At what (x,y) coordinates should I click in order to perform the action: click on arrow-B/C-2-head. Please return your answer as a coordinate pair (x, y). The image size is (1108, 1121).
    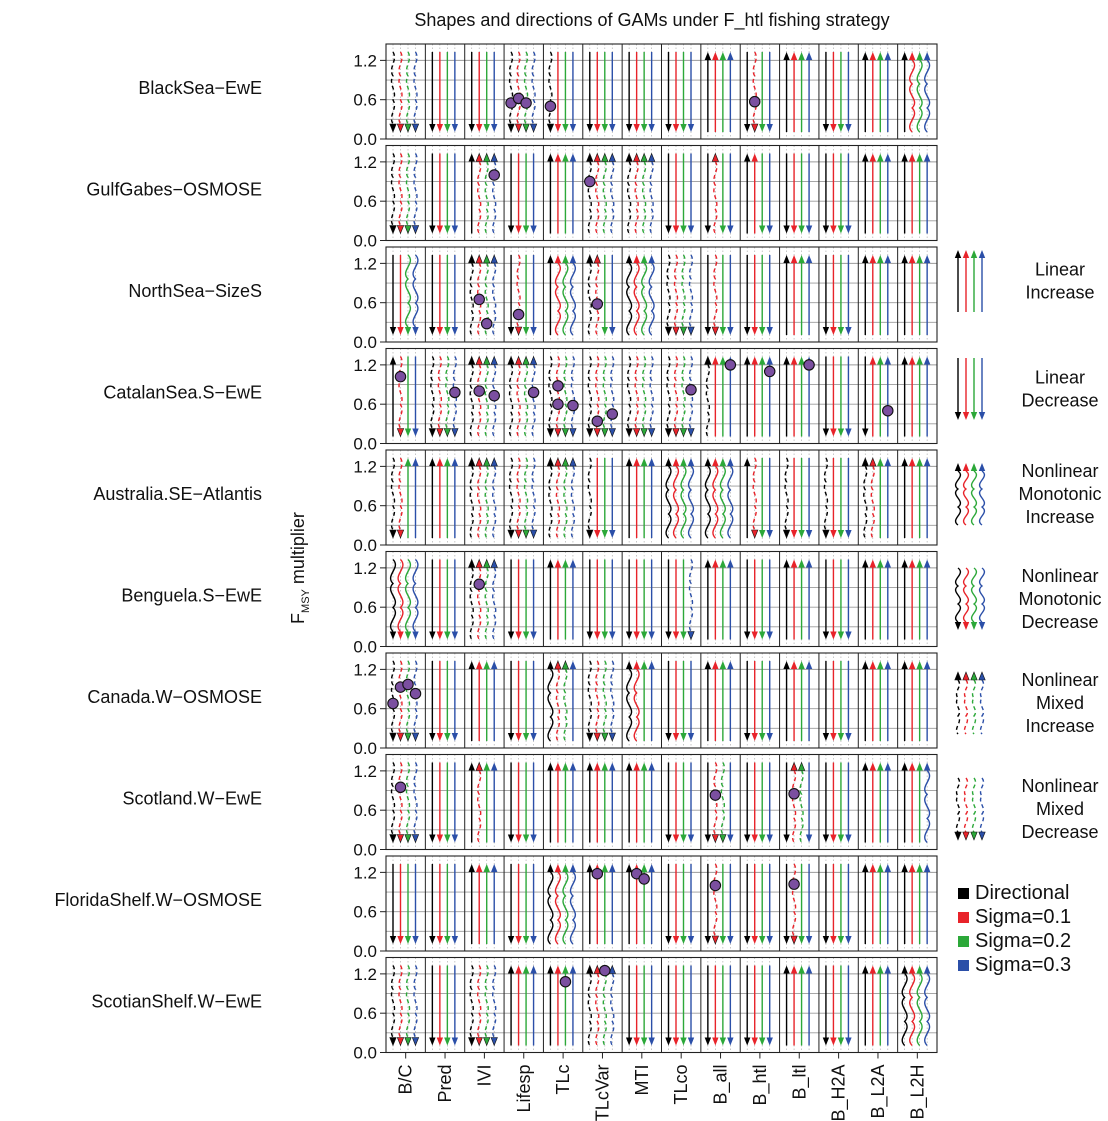
    Looking at the image, I should click on (408, 737).